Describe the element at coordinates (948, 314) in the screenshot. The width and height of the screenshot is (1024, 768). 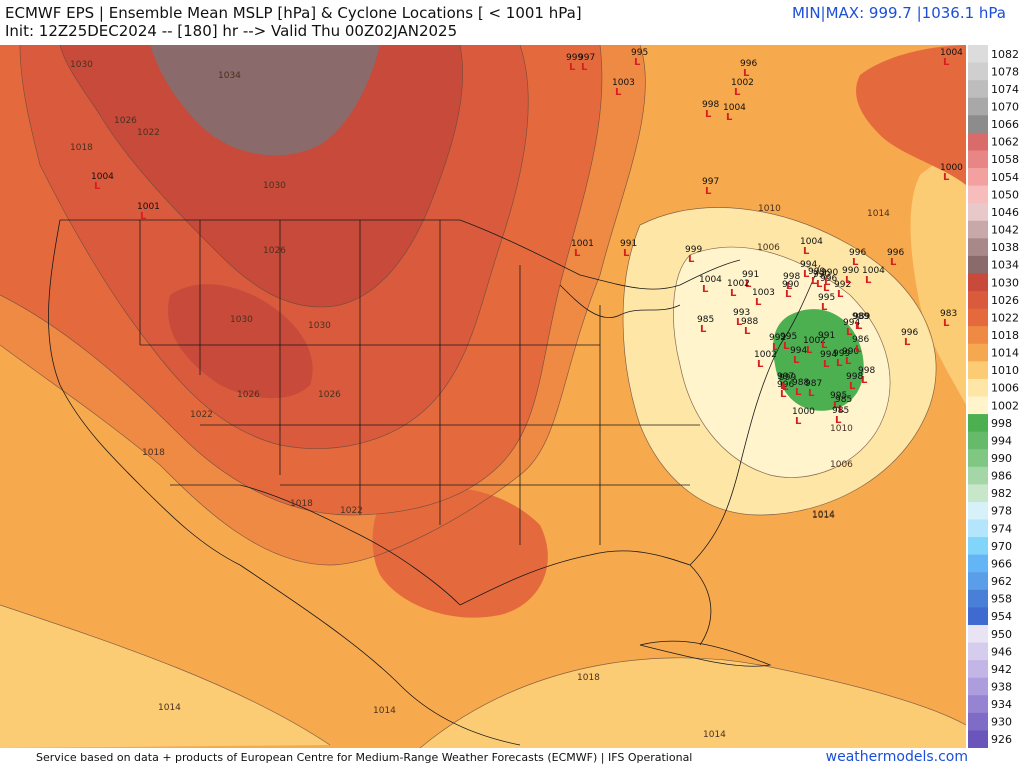
I see `cyclone-pressure-label: 983` at that location.